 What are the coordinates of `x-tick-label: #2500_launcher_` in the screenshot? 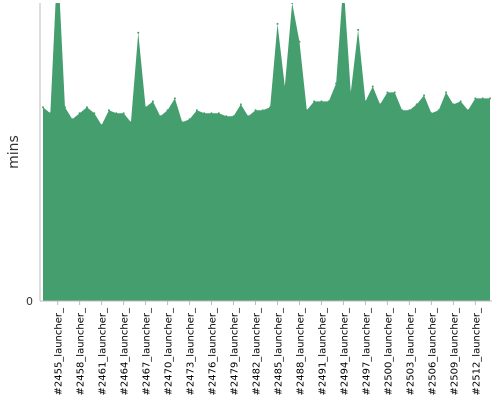 It's located at (388, 351).